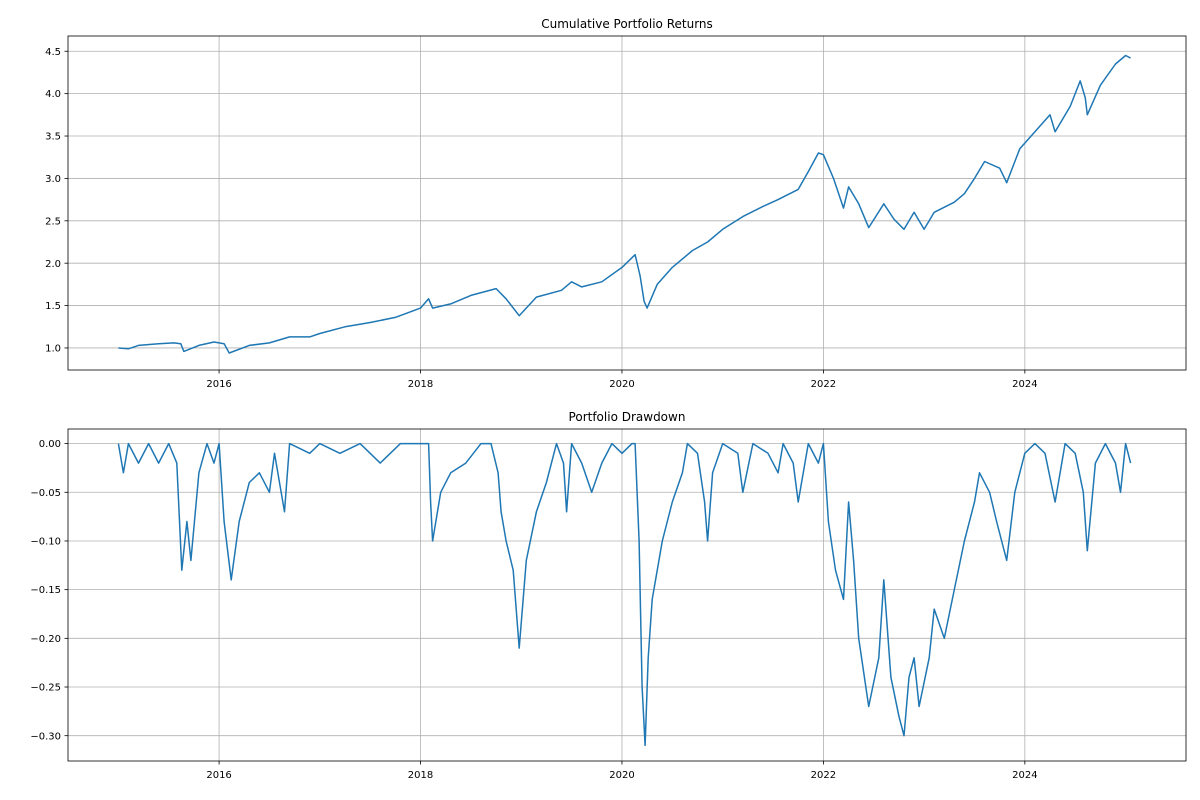  Describe the element at coordinates (53, 264) in the screenshot. I see `y-tick-label: 2.0` at that location.